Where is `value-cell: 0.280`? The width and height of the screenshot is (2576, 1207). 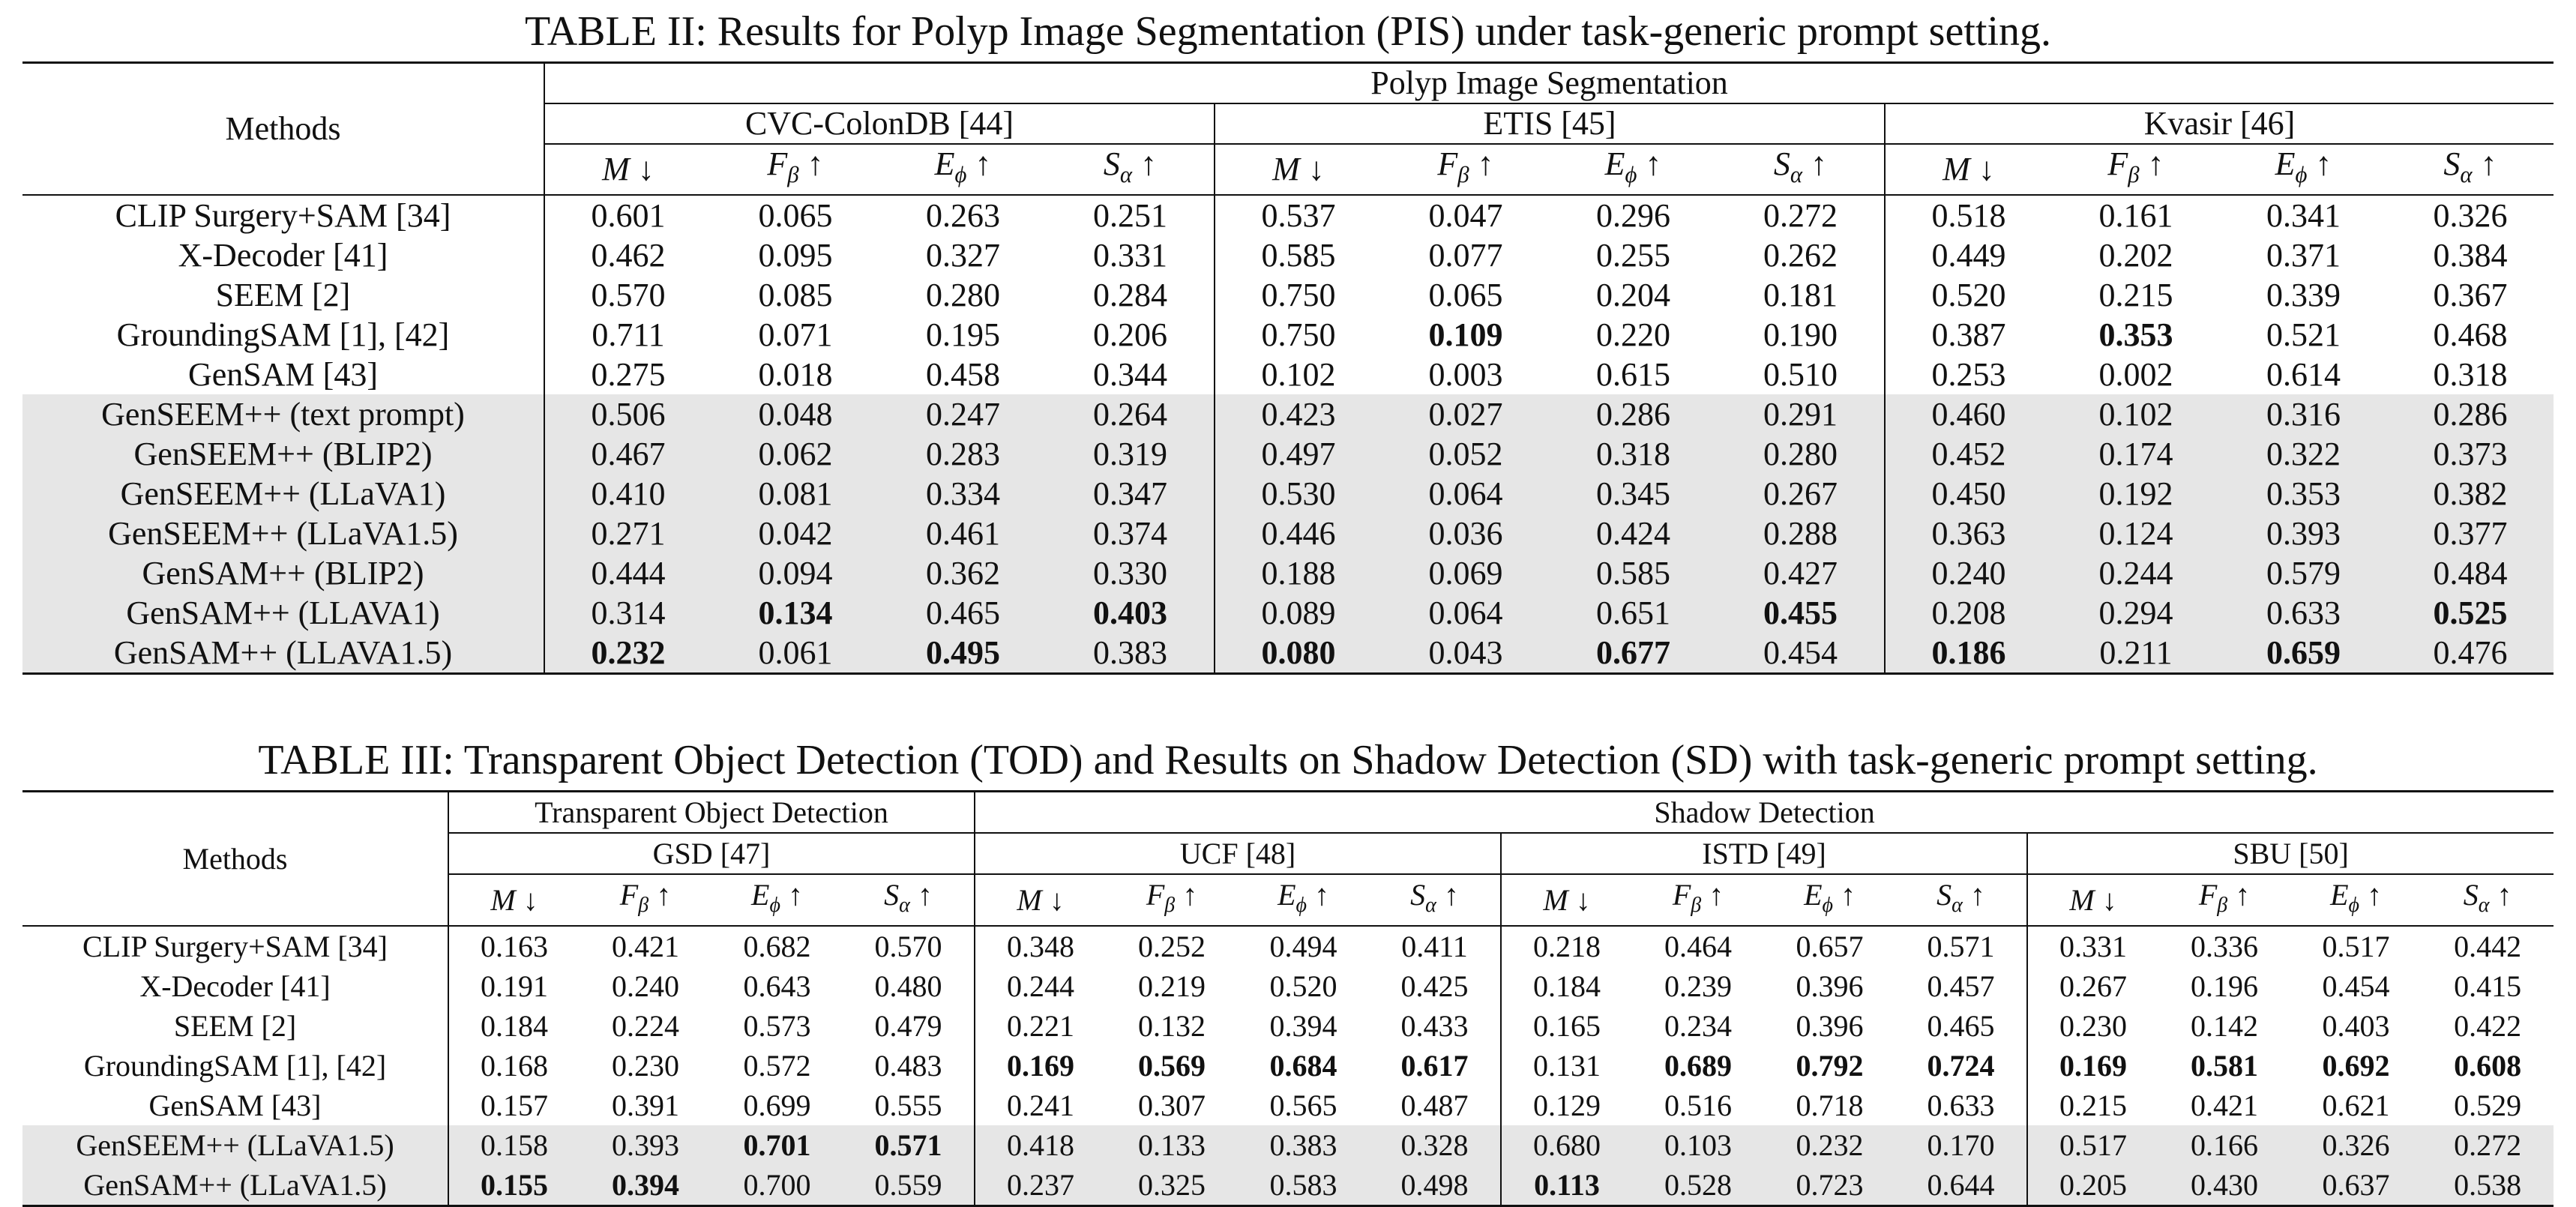 value-cell: 0.280 is located at coordinates (1801, 453).